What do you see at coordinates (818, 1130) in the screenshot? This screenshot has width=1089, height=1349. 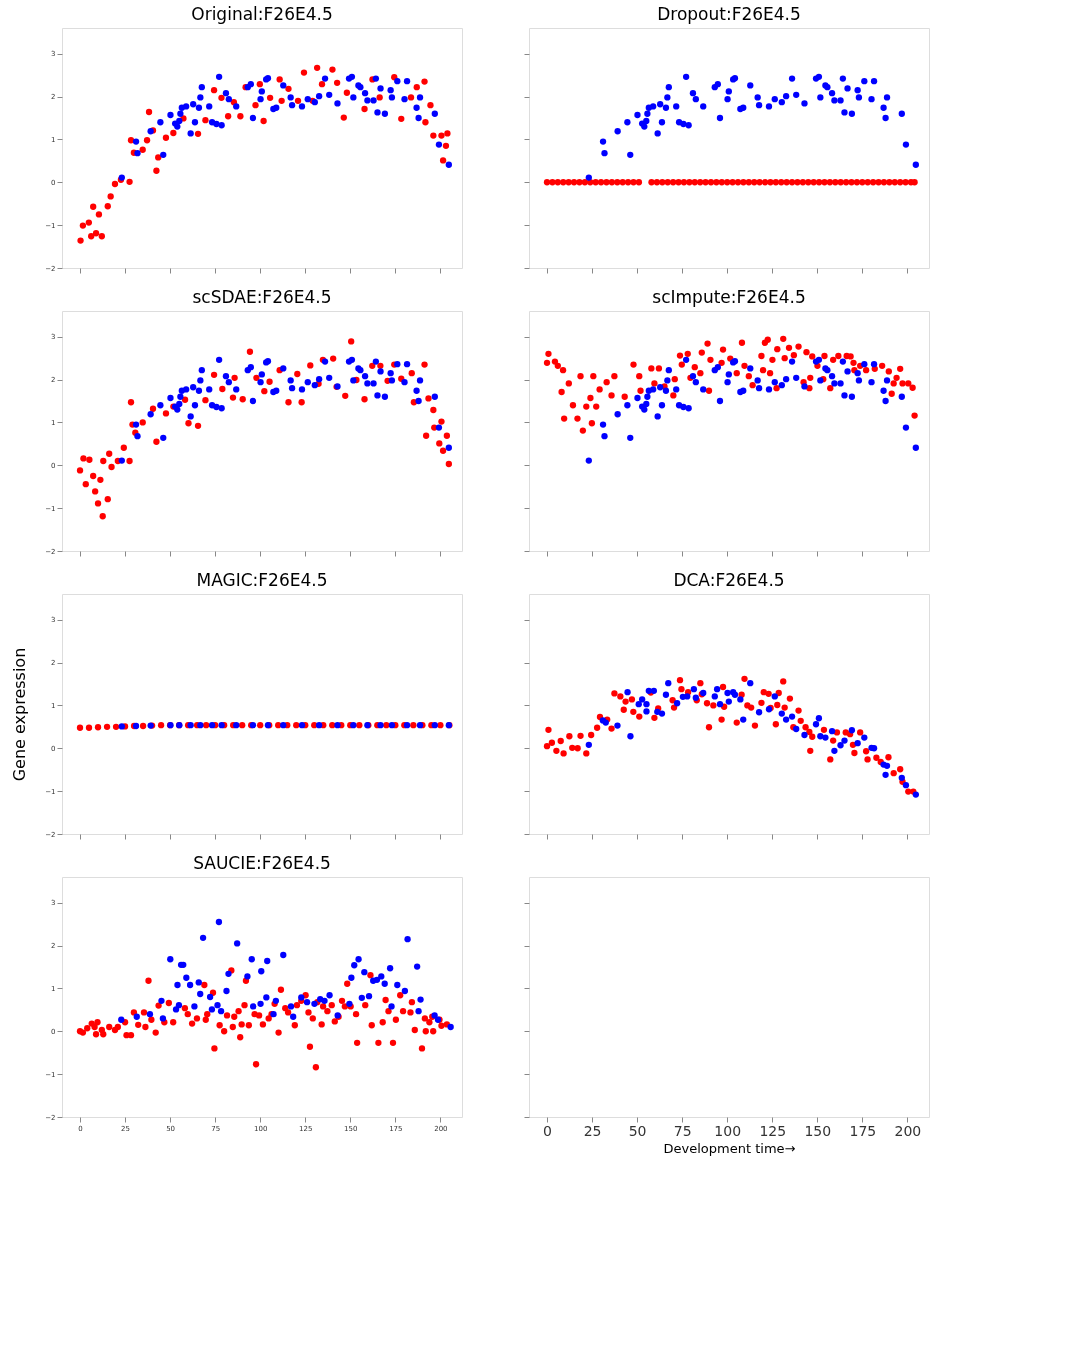 I see `x-tick-label: 150` at bounding box center [818, 1130].